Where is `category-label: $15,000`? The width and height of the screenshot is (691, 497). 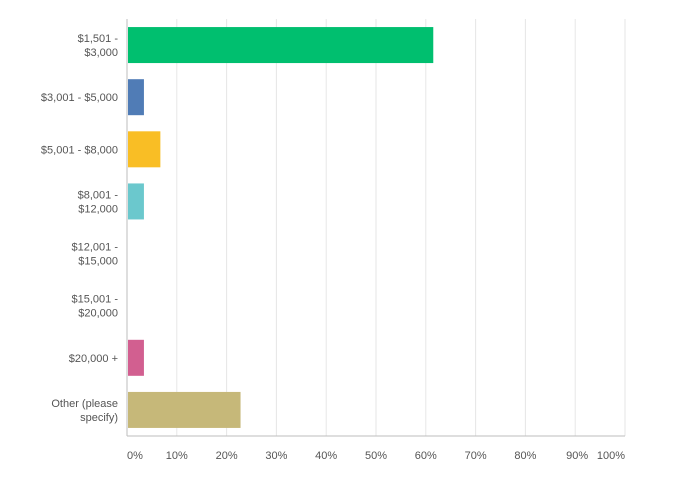
category-label: $15,000 is located at coordinates (98, 262).